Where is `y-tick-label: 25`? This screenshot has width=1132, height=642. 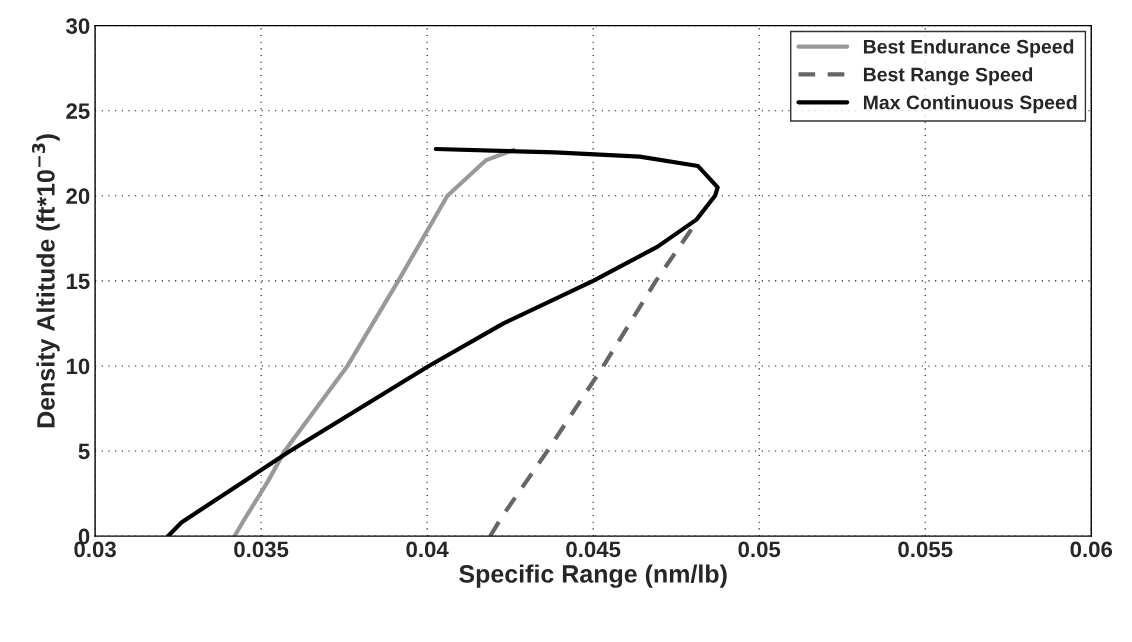
y-tick-label: 25 is located at coordinates (78, 111).